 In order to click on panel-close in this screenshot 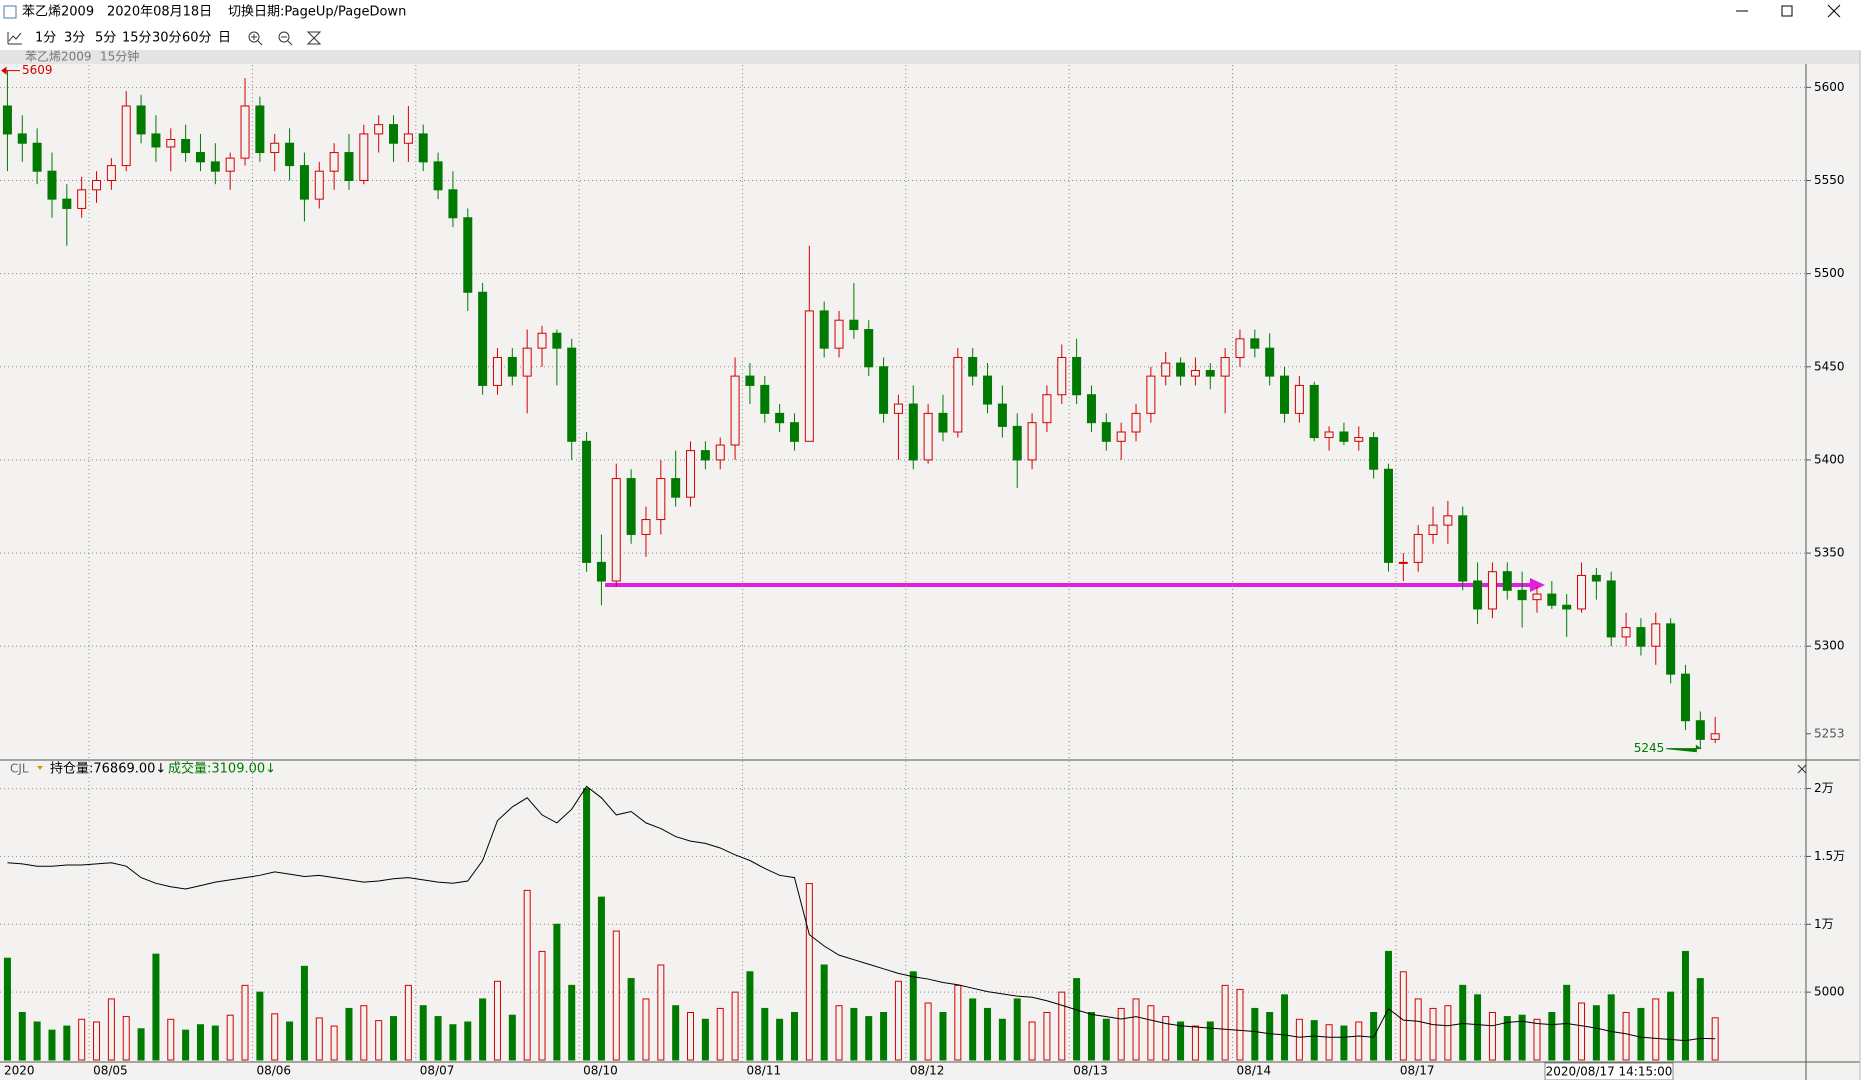, I will do `click(1802, 769)`.